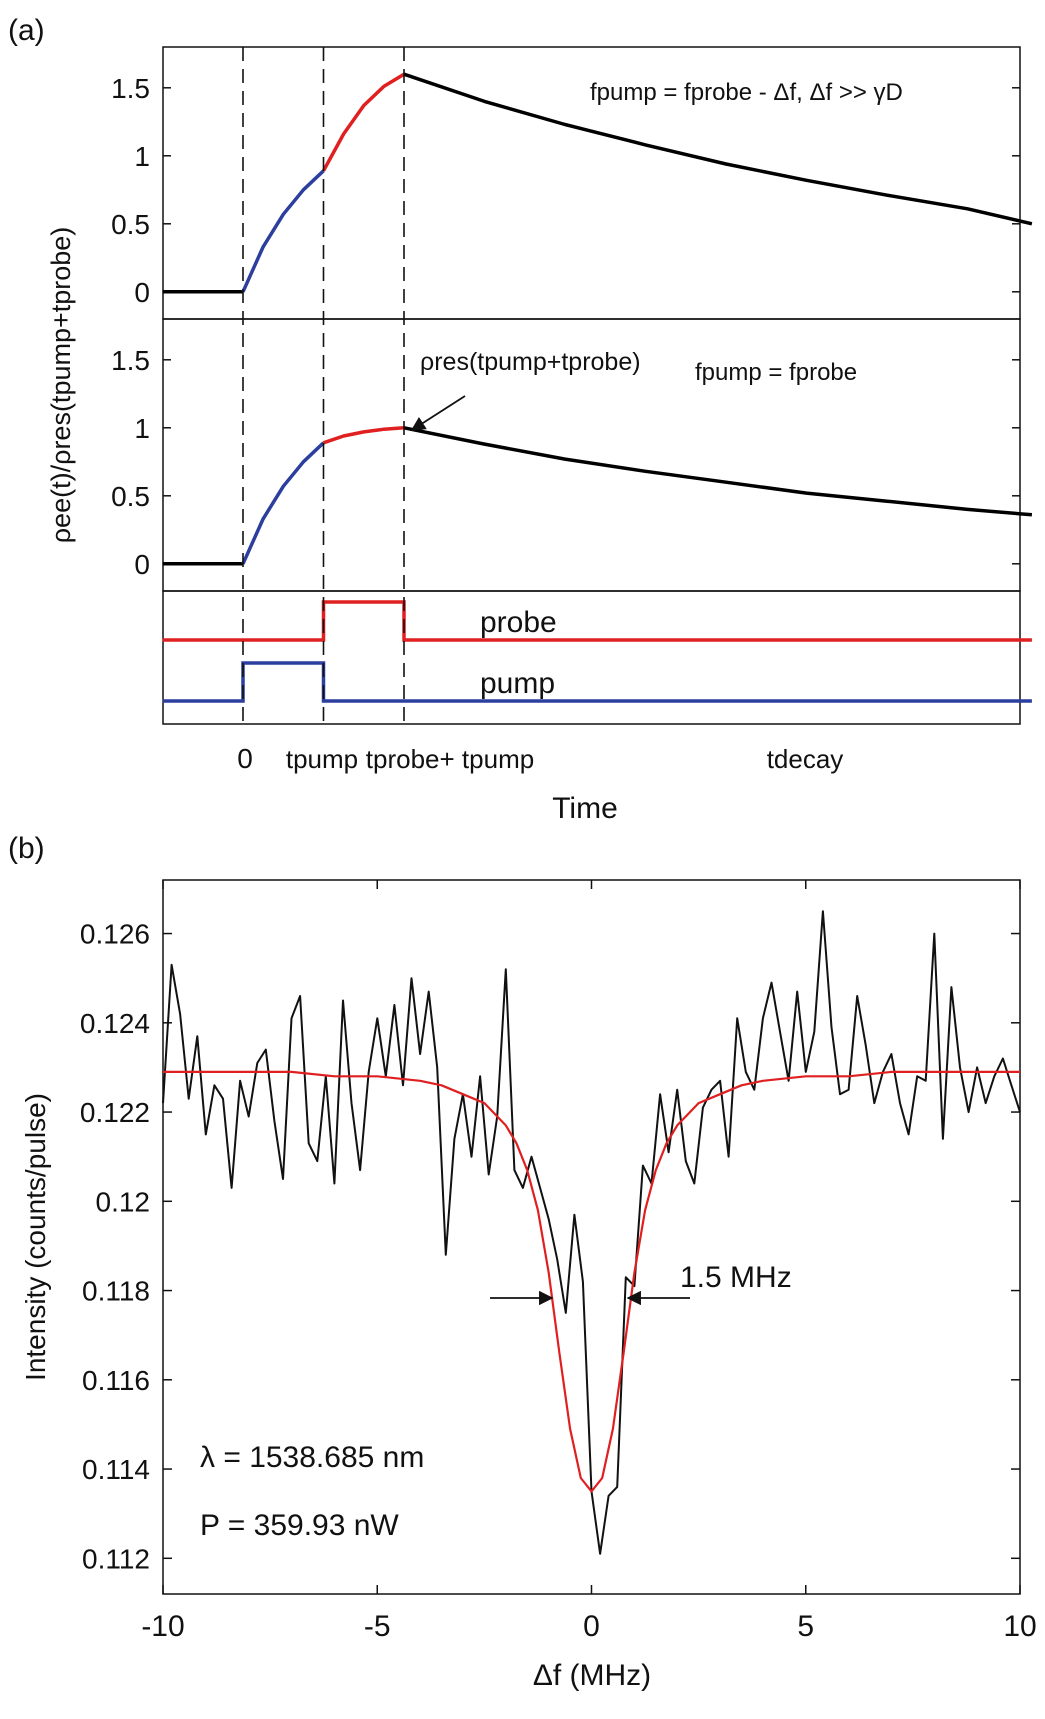 This screenshot has height=1719, width=1045. Describe the element at coordinates (116, 1558) in the screenshot. I see `b-ytick-label: 0.112` at that location.